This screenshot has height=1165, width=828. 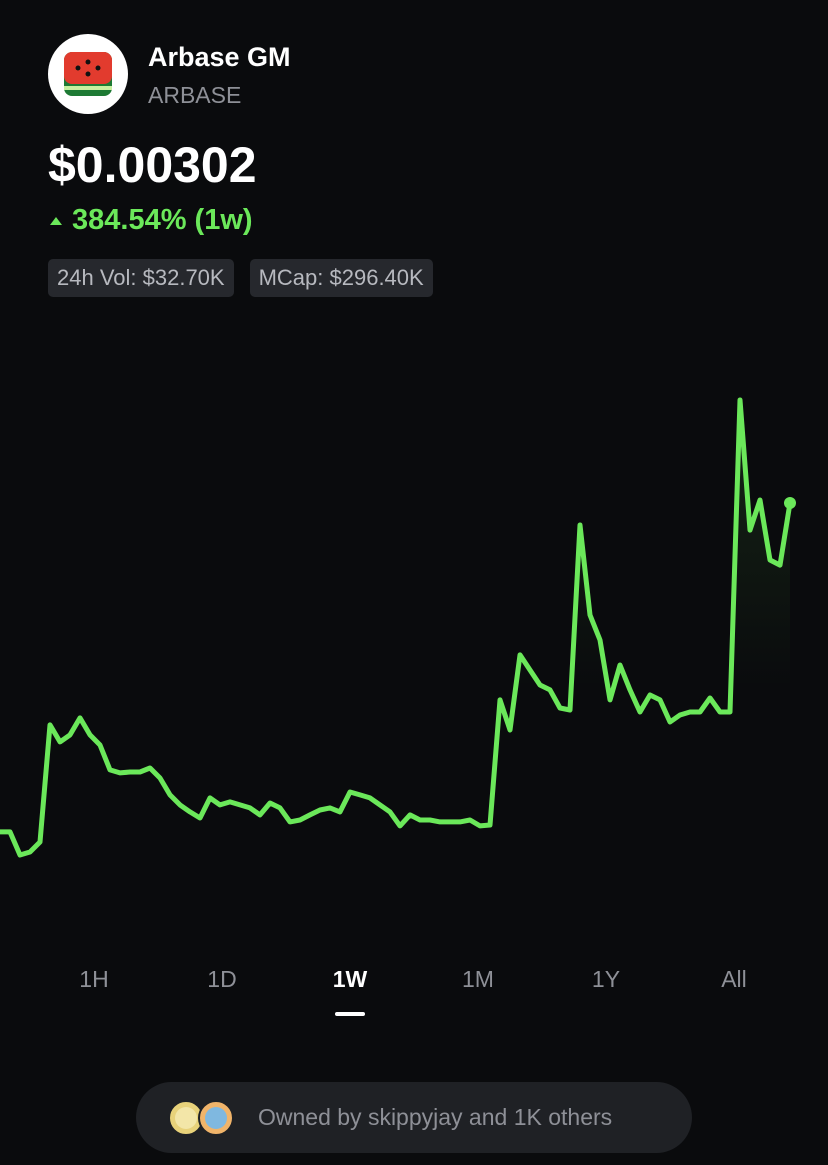 I want to click on owners-pill: Owned by skippyjay and 1K others, so click(x=414, y=1117).